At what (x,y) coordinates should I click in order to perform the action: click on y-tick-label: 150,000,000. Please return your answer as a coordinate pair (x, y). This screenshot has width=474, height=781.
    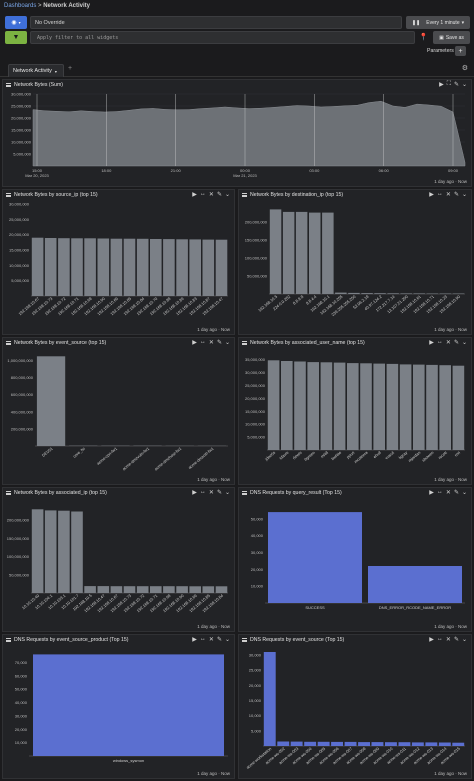
    Looking at the image, I should click on (256, 240).